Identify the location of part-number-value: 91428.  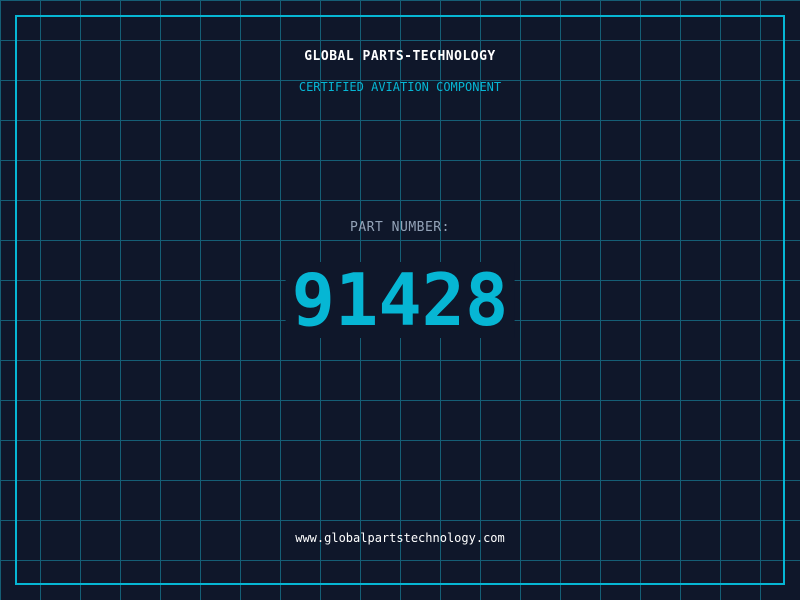
(400, 300).